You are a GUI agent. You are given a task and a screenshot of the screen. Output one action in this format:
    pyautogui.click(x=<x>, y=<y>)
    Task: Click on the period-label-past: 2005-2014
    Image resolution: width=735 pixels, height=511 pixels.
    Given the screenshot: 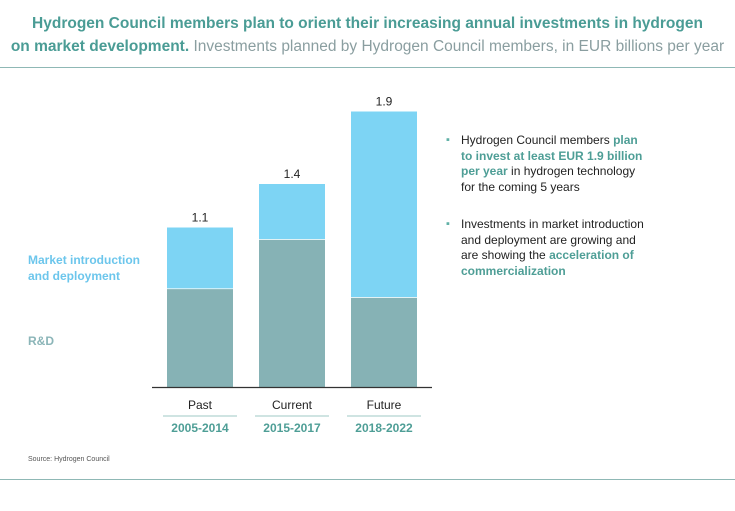 What is the action you would take?
    pyautogui.click(x=200, y=428)
    